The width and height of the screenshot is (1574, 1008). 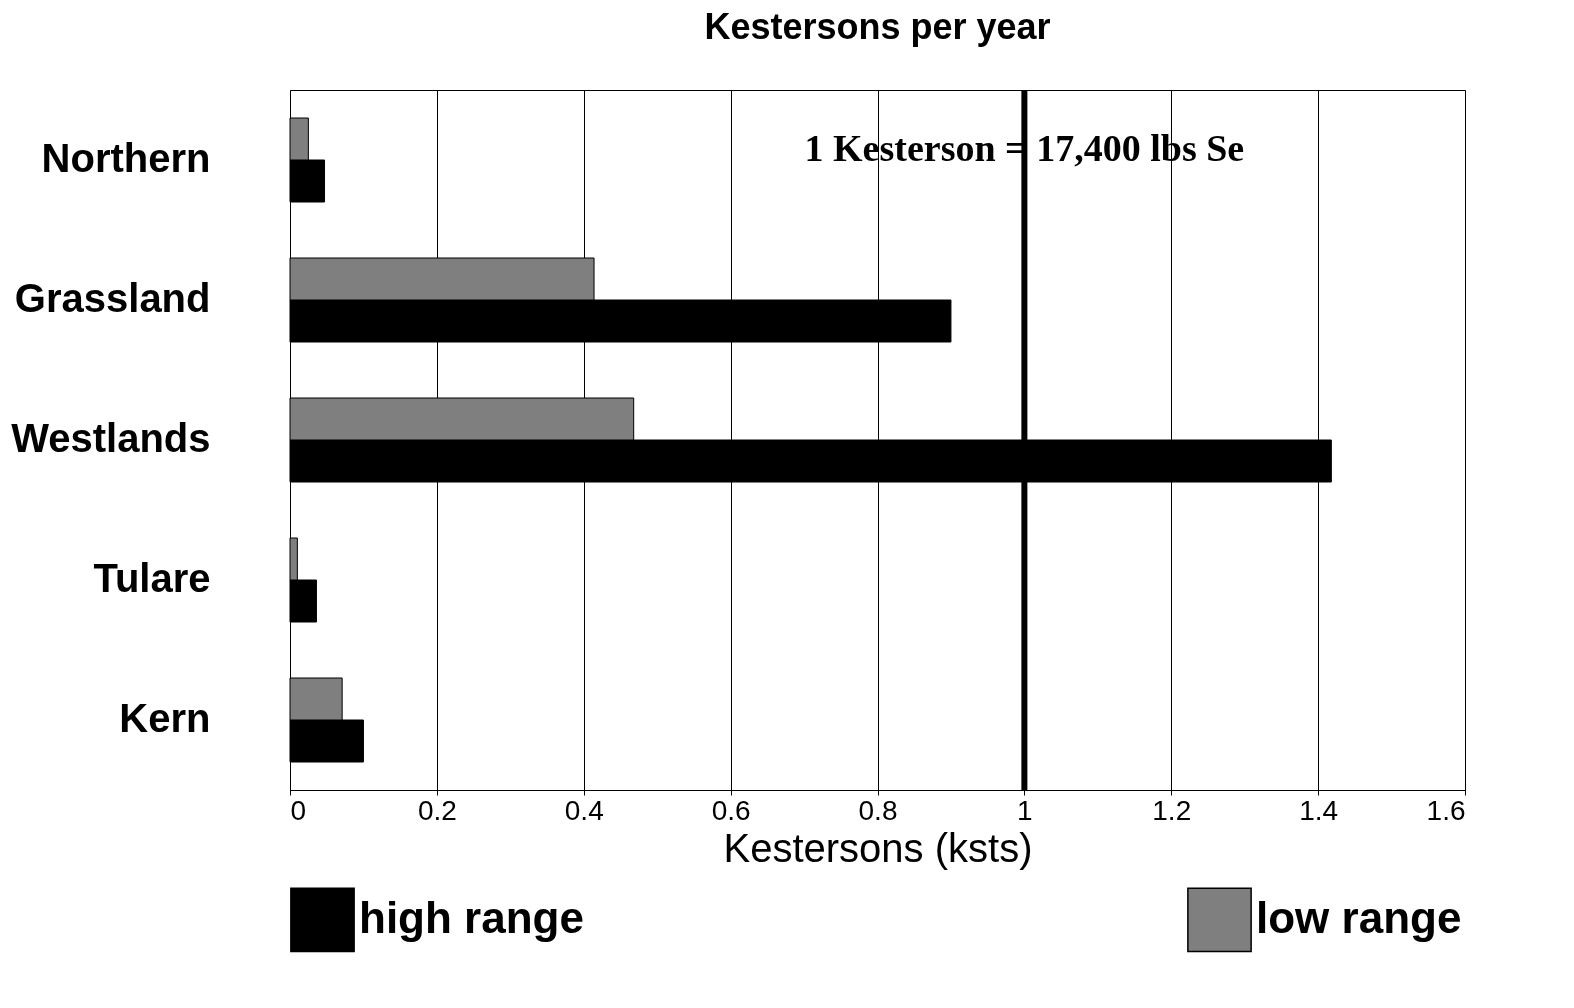 I want to click on legend-label: high range, so click(x=471, y=917).